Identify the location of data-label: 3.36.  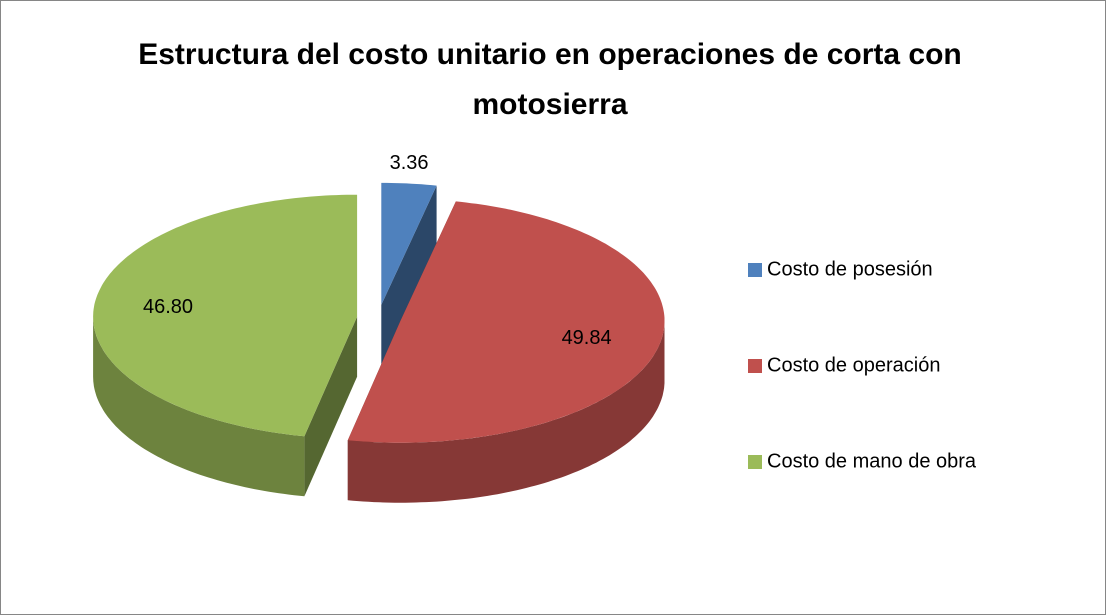
(409, 163).